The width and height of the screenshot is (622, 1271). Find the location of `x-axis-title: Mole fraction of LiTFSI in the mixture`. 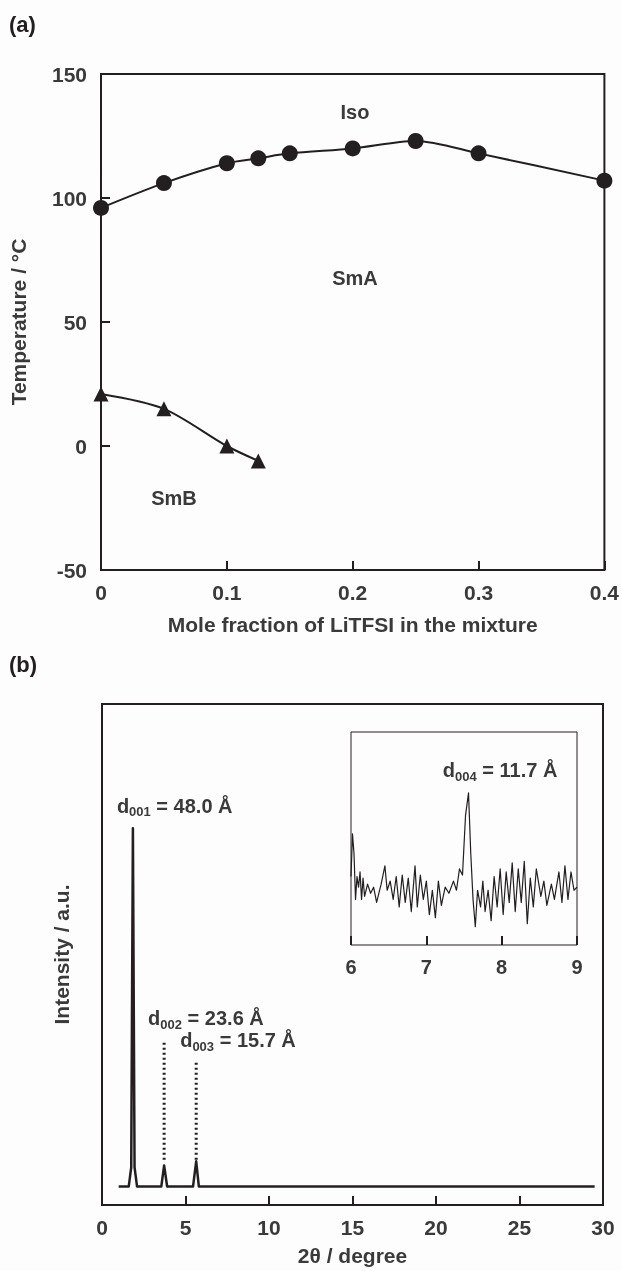

x-axis-title: Mole fraction of LiTFSI in the mixture is located at coordinates (352, 624).